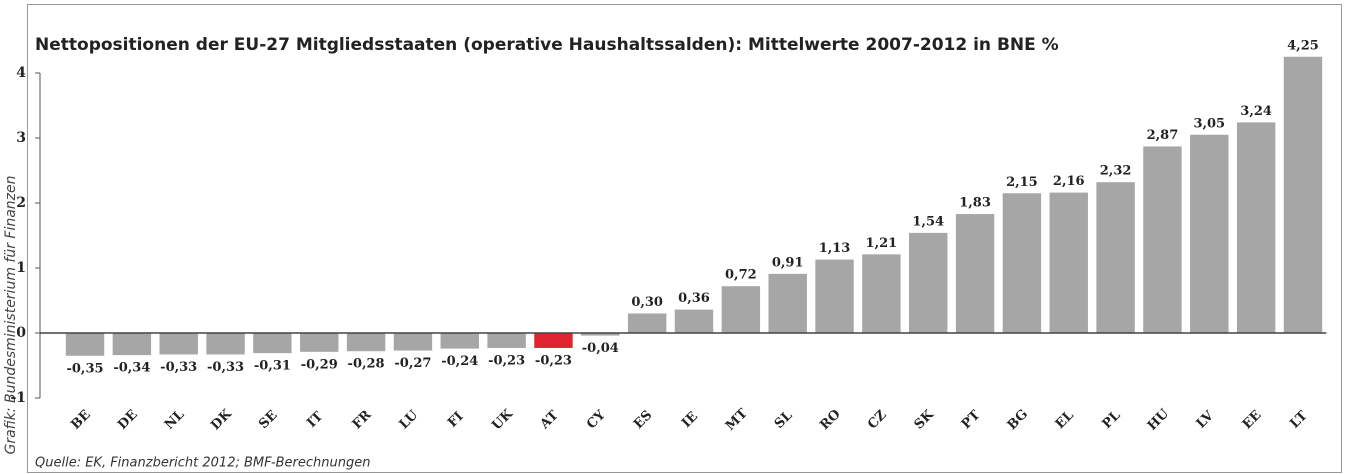  What do you see at coordinates (21, 268) in the screenshot?
I see `y-tick-label: 1` at bounding box center [21, 268].